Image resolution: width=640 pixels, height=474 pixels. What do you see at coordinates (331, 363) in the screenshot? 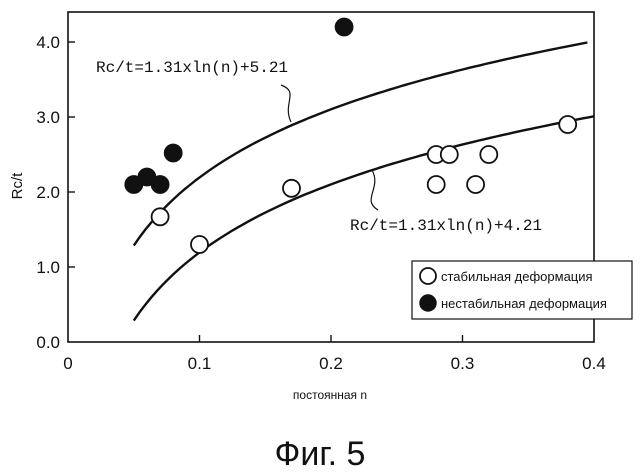
I see `x-tick-label: 0.2` at bounding box center [331, 363].